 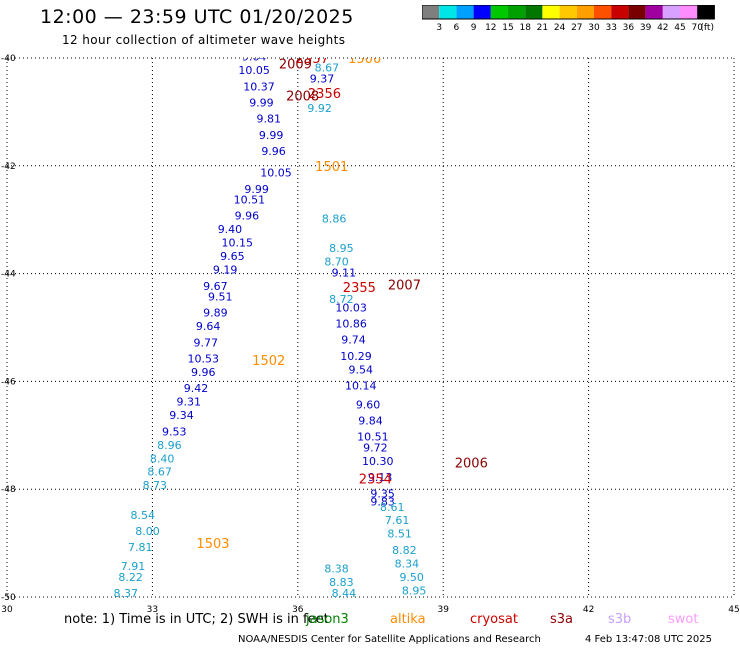 What do you see at coordinates (147, 531) in the screenshot?
I see `wave-height-value: 8.00` at bounding box center [147, 531].